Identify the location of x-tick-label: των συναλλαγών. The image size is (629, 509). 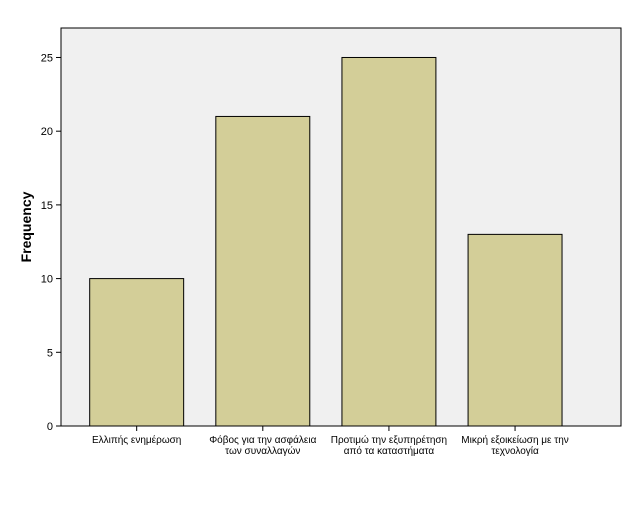
(262, 451).